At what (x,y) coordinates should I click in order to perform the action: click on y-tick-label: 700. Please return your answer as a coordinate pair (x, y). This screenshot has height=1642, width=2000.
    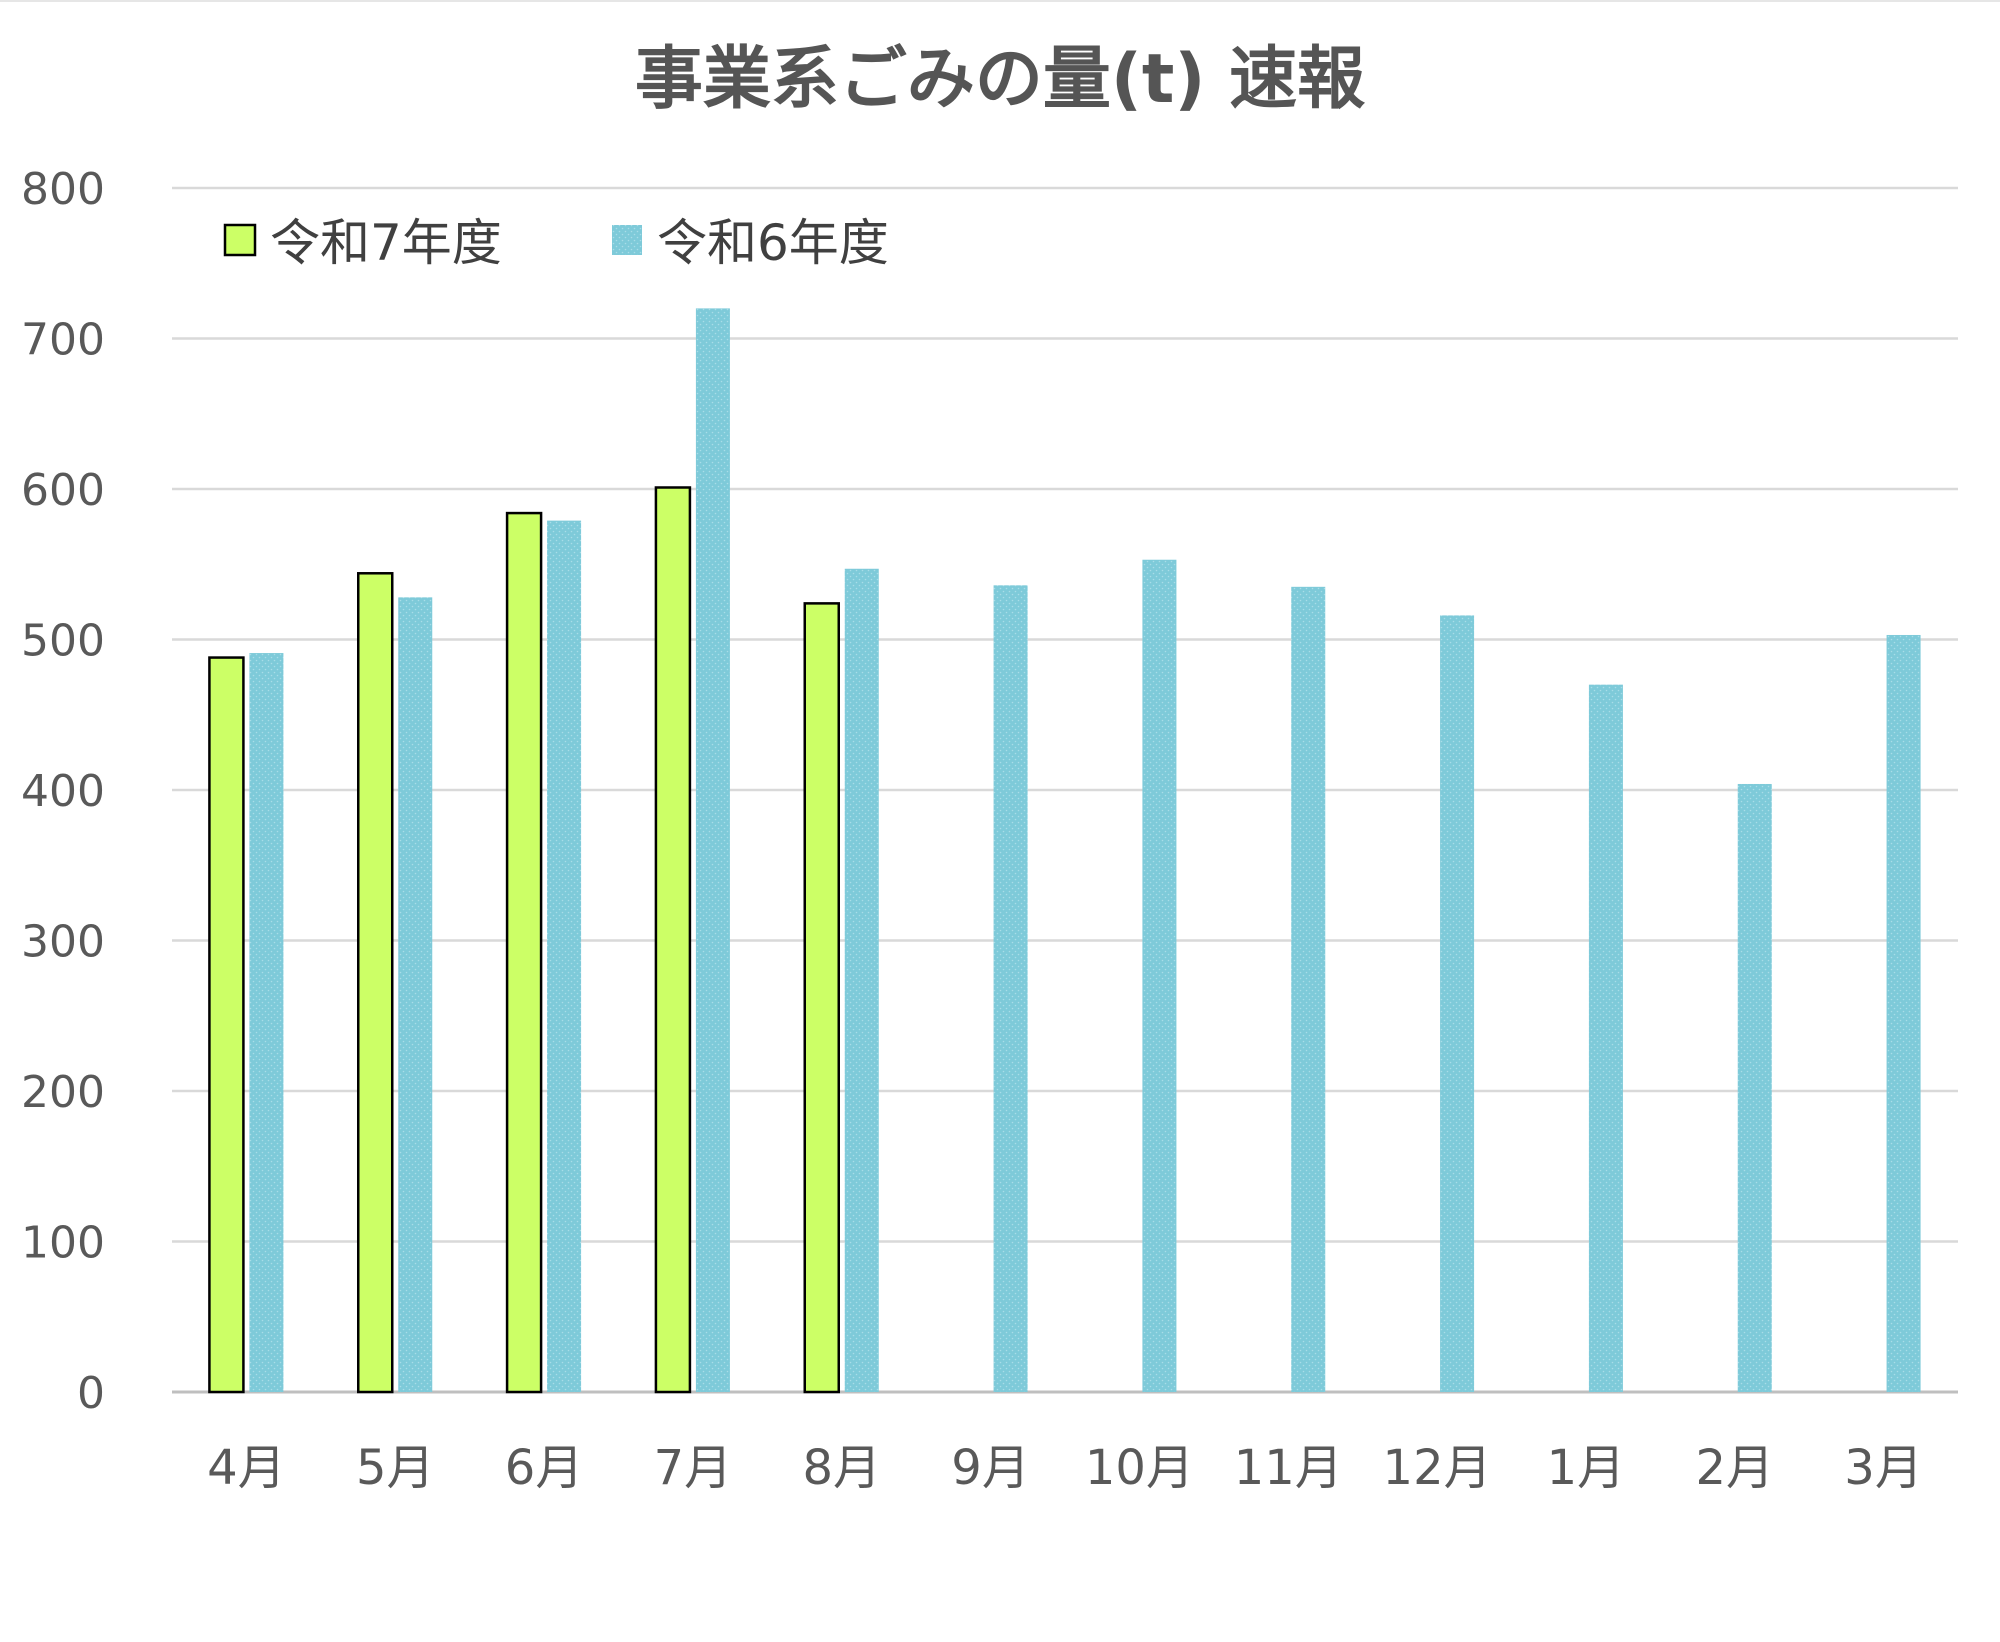
    Looking at the image, I should click on (63, 340).